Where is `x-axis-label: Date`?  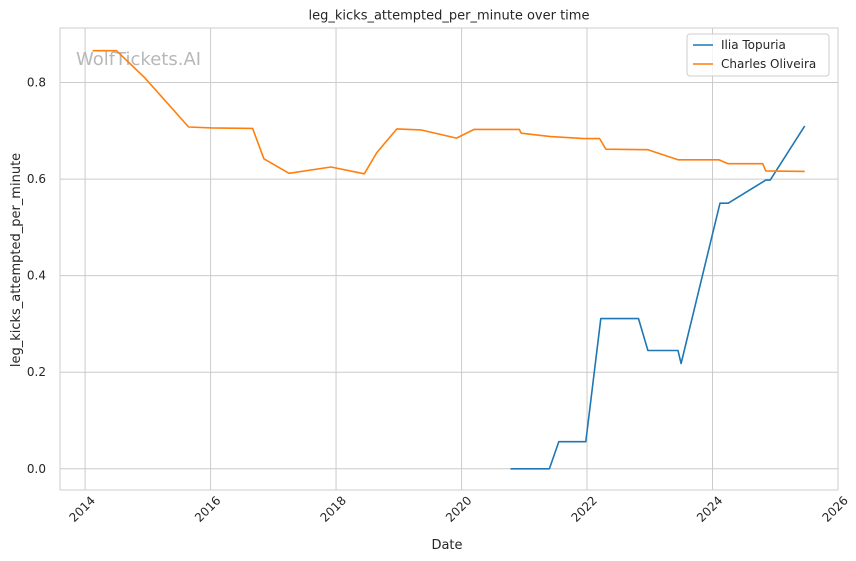
x-axis-label: Date is located at coordinates (446, 545).